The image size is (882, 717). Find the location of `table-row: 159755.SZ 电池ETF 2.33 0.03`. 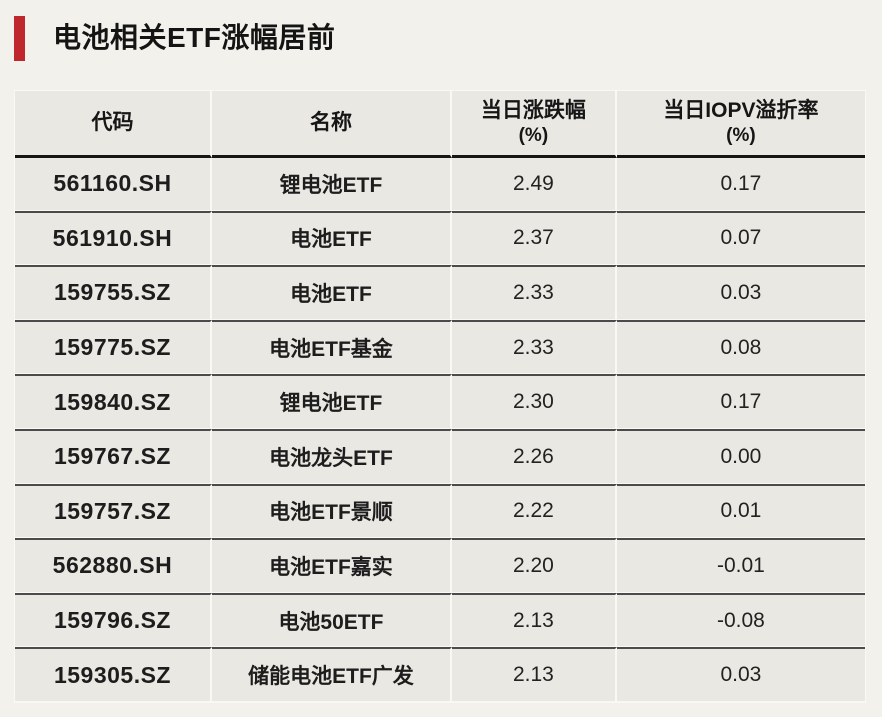

table-row: 159755.SZ 电池ETF 2.33 0.03 is located at coordinates (440, 292).